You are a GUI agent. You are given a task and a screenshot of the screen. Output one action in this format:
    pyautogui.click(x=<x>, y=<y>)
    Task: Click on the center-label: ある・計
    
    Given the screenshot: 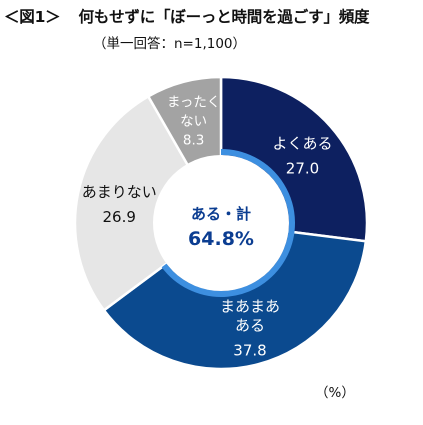 What is the action you would take?
    pyautogui.click(x=221, y=214)
    